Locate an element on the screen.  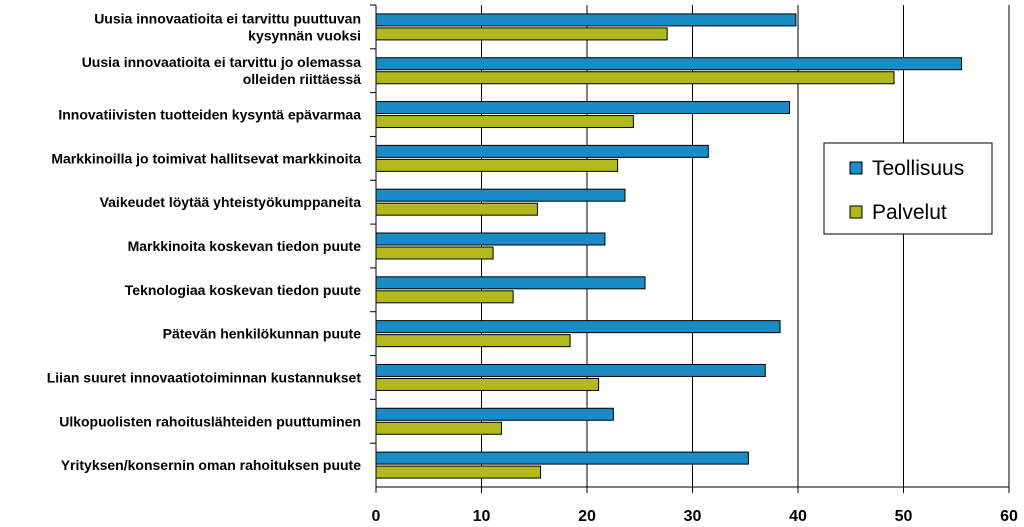
x-tick-label: 10 is located at coordinates (482, 516).